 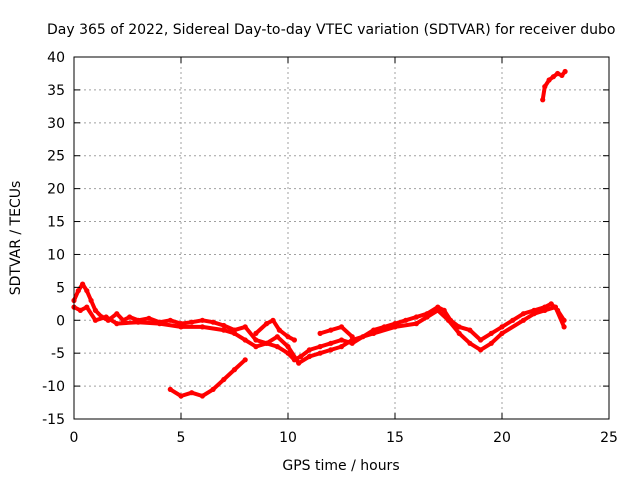 What do you see at coordinates (53, 387) in the screenshot?
I see `y-tick-label: -10` at bounding box center [53, 387].